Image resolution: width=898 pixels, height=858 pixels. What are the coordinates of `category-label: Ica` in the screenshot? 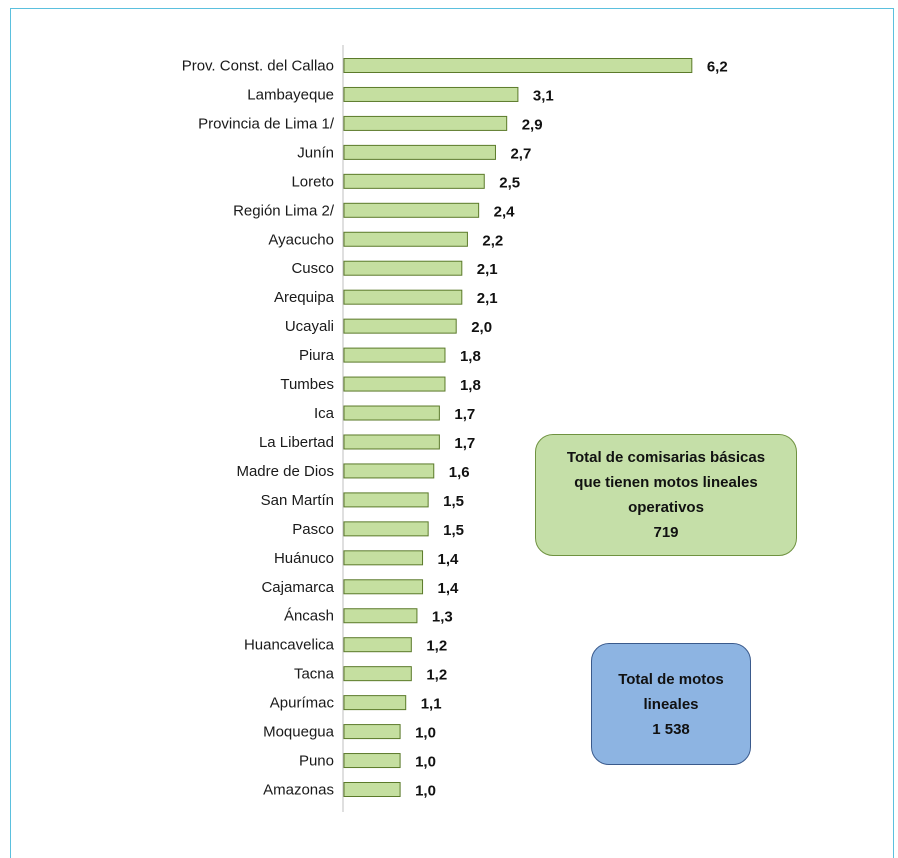 It's located at (324, 413).